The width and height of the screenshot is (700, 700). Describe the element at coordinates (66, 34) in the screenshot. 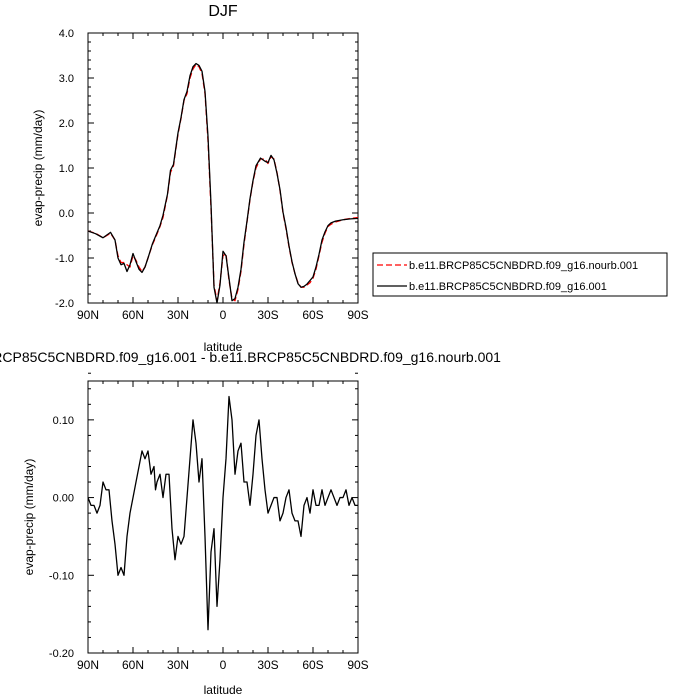

I see `y-tick-label: 4.0` at that location.